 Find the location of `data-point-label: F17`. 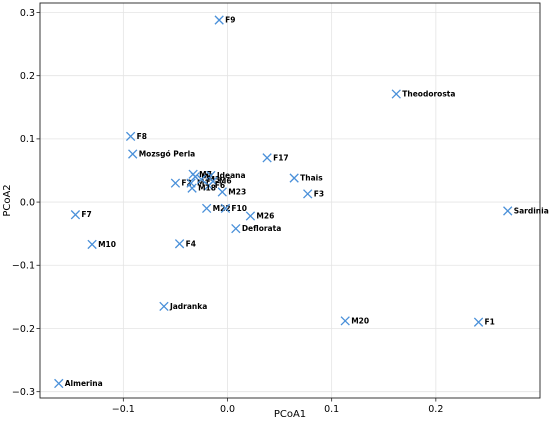

data-point-label: F17 is located at coordinates (281, 157).